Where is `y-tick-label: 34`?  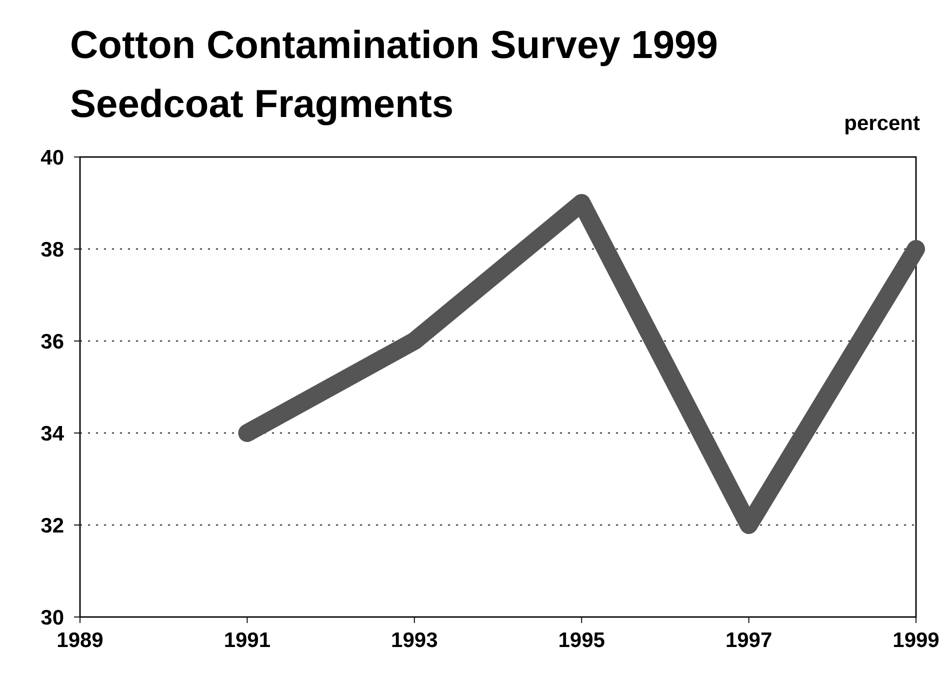 y-tick-label: 34 is located at coordinates (52, 434).